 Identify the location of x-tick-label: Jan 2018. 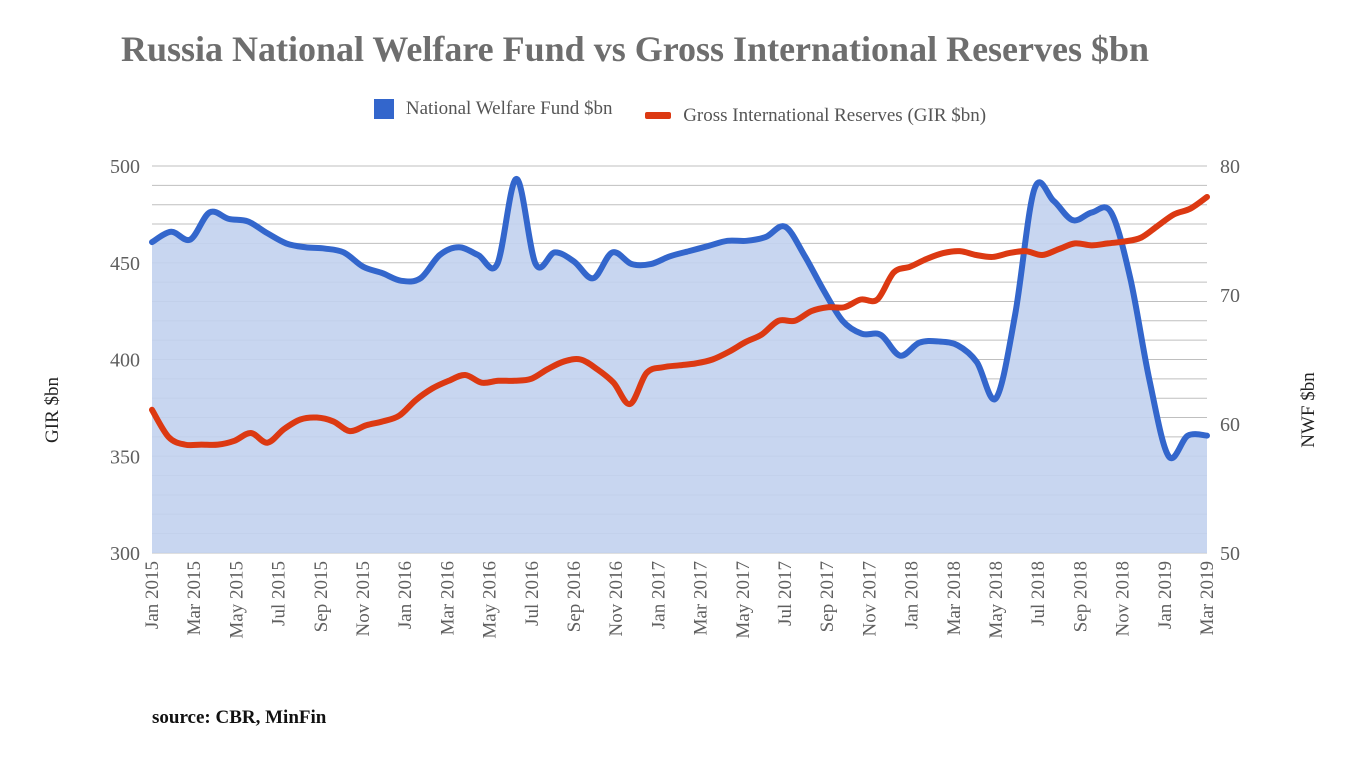
(912, 595).